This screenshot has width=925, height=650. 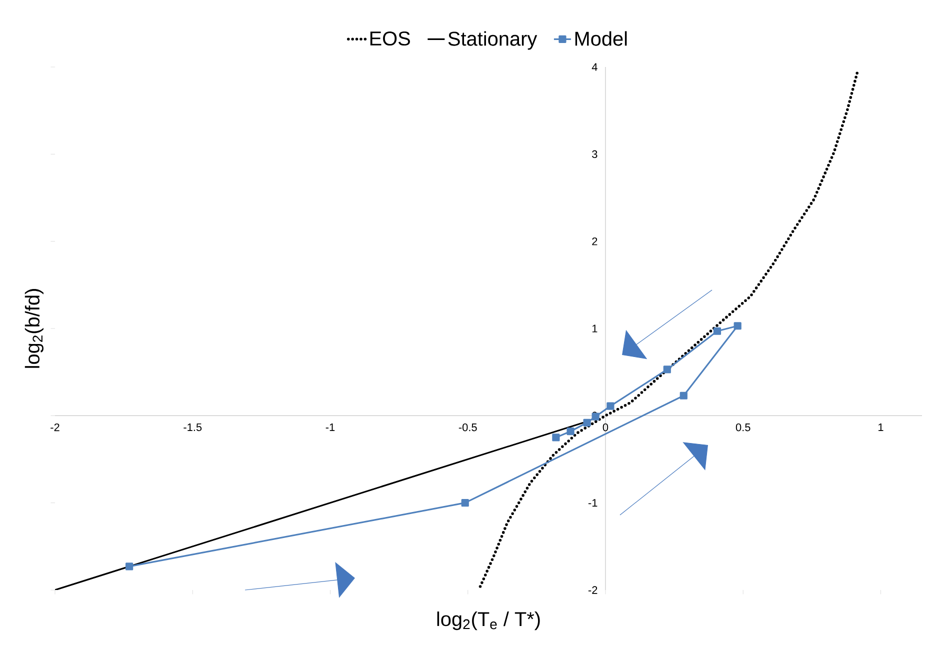 What do you see at coordinates (55, 427) in the screenshot?
I see `x-tick-label: -2` at bounding box center [55, 427].